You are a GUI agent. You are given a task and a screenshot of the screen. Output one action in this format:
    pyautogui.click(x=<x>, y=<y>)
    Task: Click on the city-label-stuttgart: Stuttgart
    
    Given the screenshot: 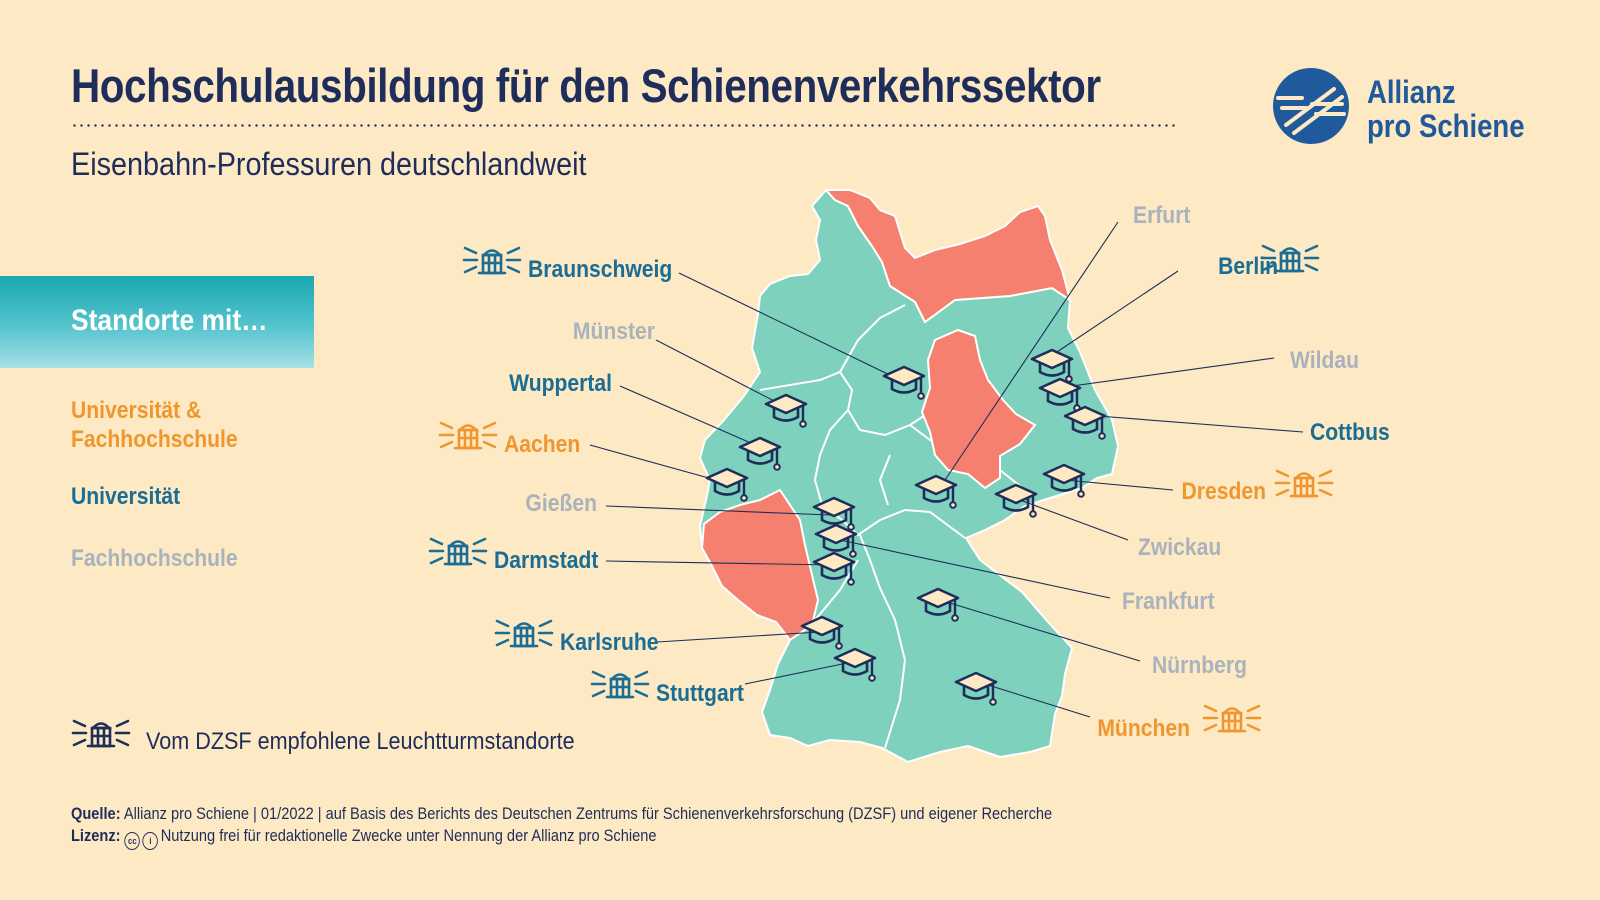 What is the action you would take?
    pyautogui.click(x=700, y=693)
    